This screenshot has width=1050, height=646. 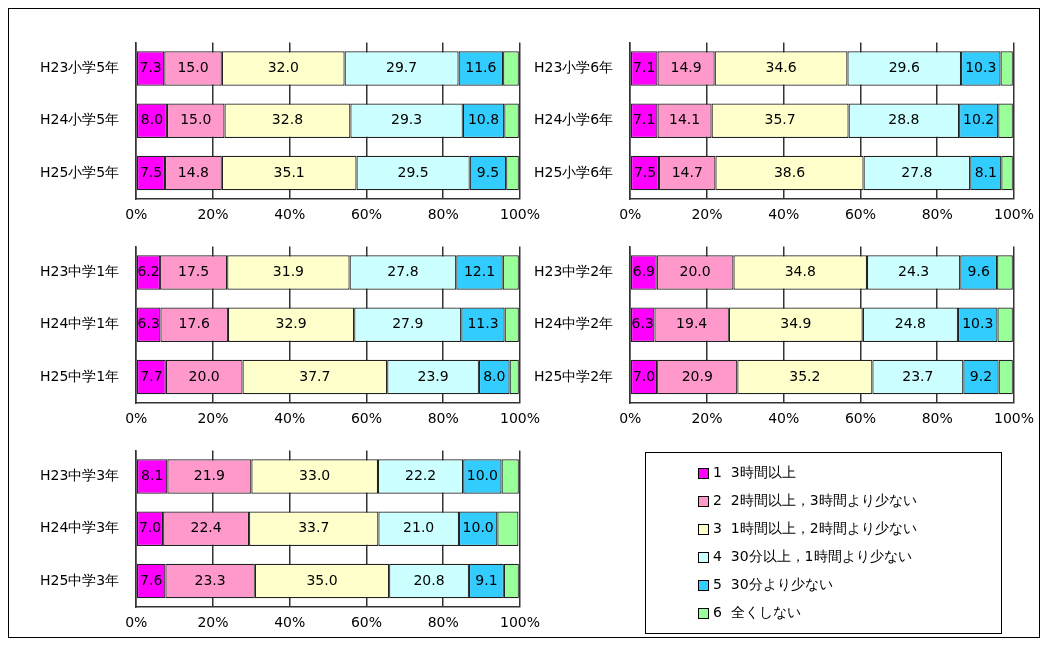 What do you see at coordinates (151, 375) in the screenshot?
I see `data-label: 7.7` at bounding box center [151, 375].